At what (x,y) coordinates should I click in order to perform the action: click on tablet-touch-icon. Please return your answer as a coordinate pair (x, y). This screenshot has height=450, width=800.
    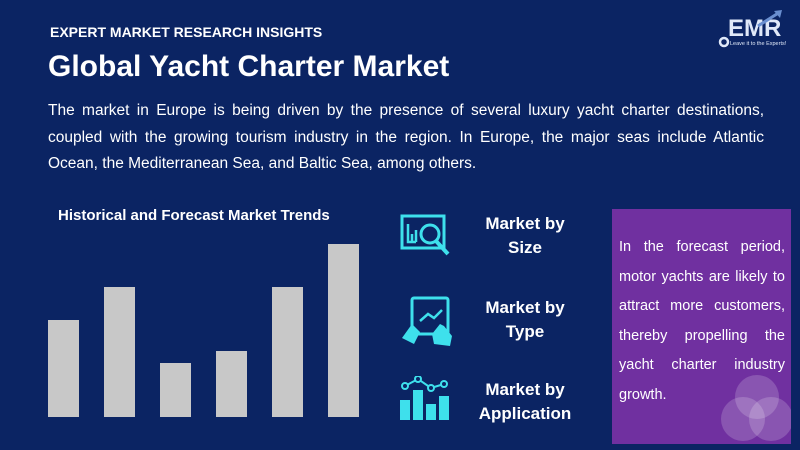
    Looking at the image, I should click on (427, 321).